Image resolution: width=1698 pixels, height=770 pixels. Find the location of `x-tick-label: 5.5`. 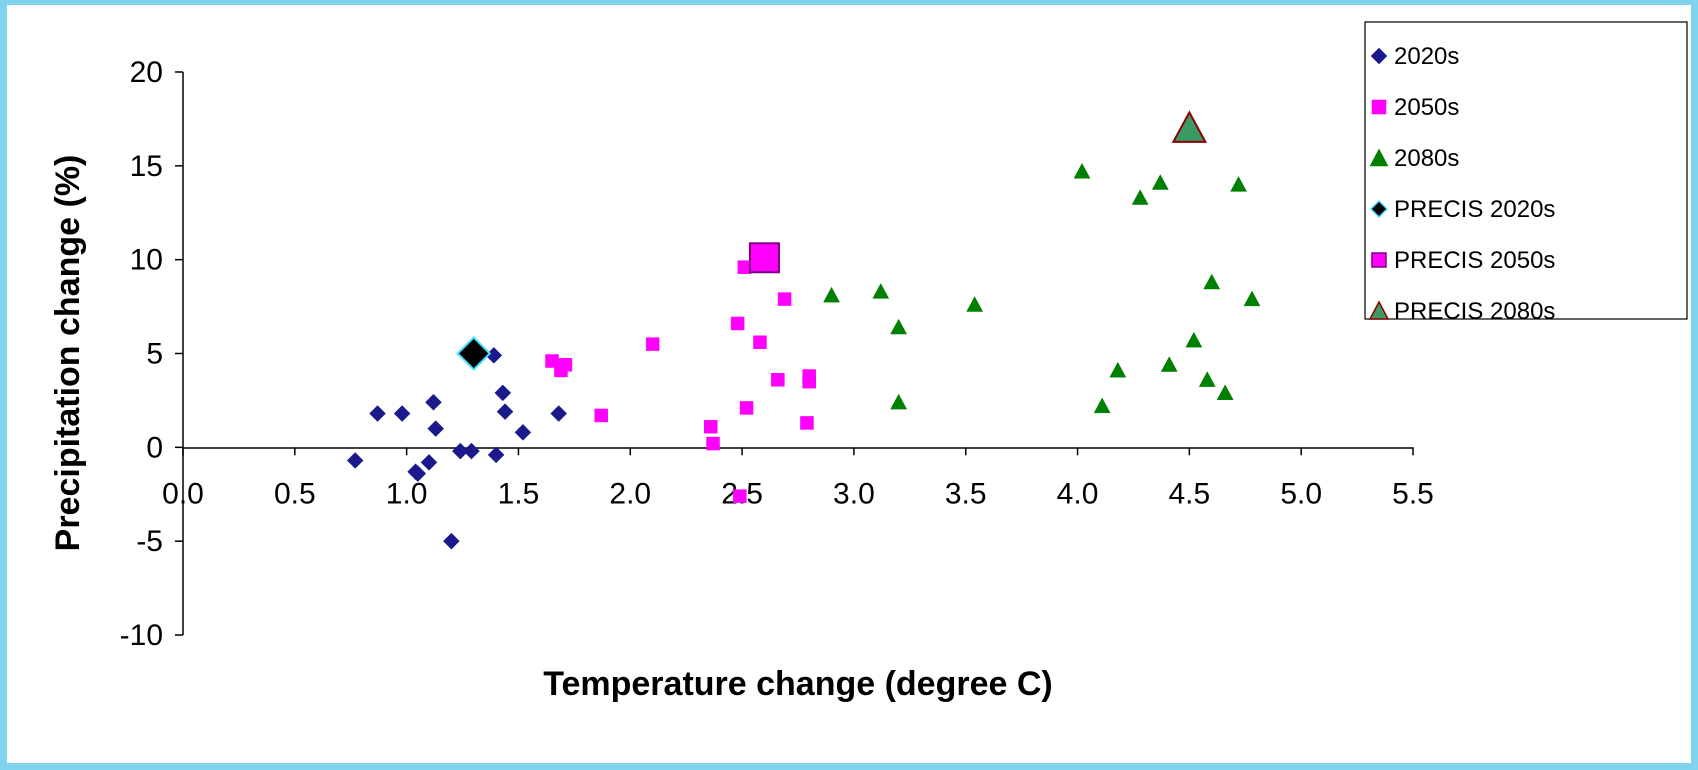

x-tick-label: 5.5 is located at coordinates (1413, 493).